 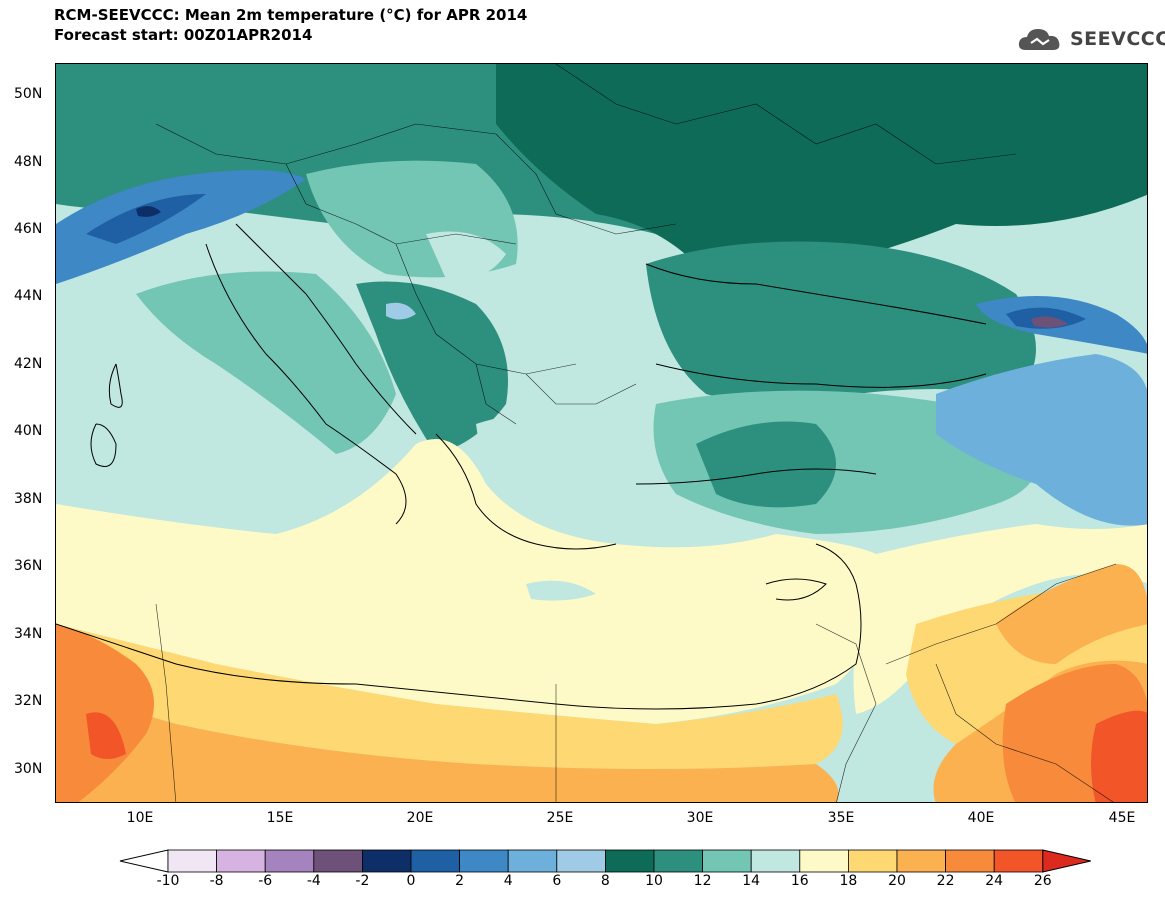 I want to click on lon-tick-label: 45E, so click(x=1122, y=818).